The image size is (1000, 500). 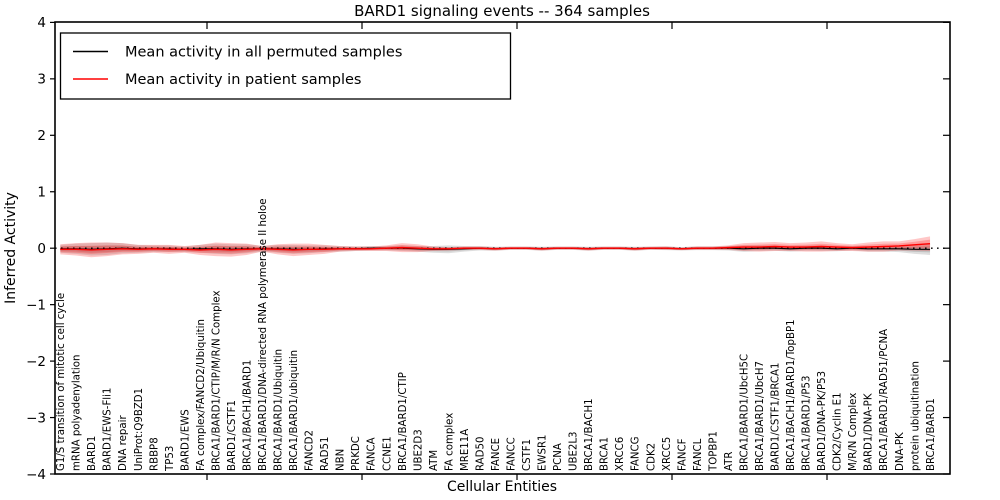 What do you see at coordinates (620, 454) in the screenshot?
I see `x-tick-label: XRCC6` at bounding box center [620, 454].